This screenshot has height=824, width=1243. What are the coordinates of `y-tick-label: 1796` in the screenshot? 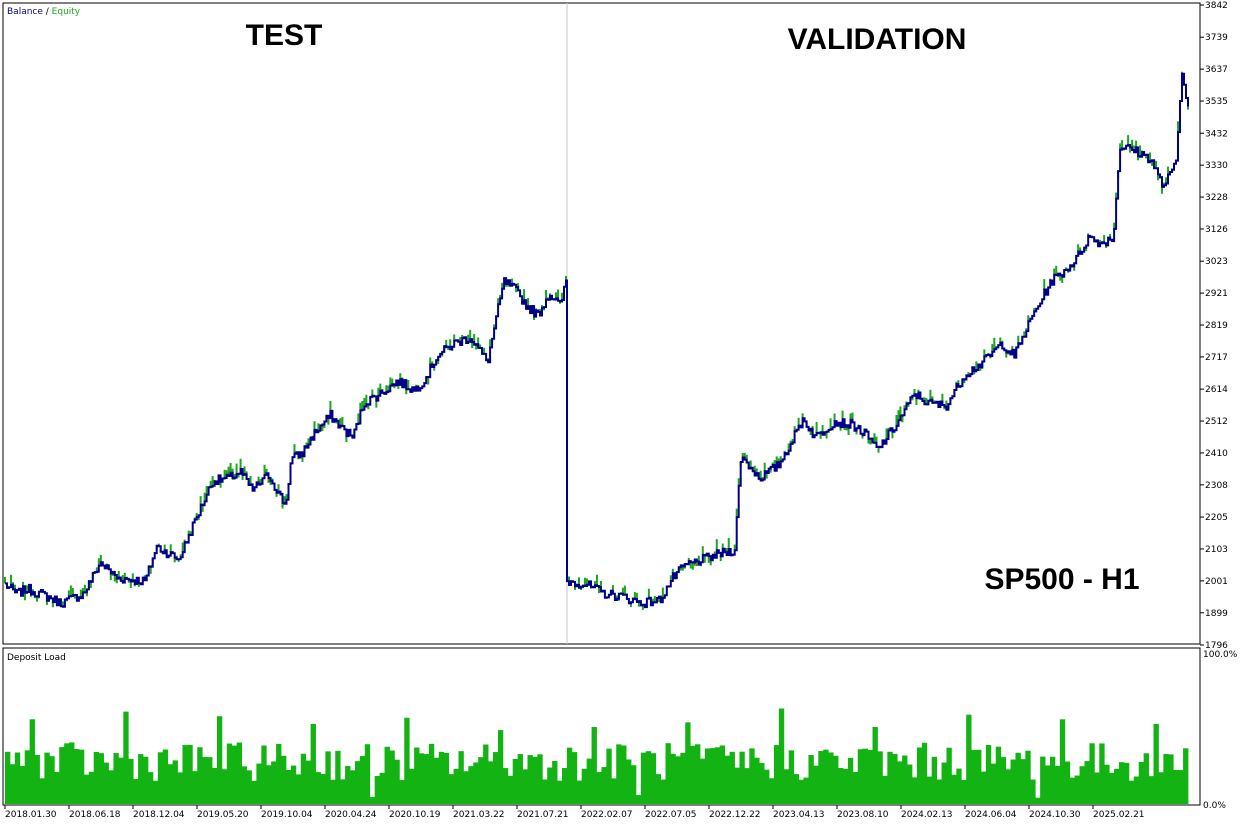 It's located at (1216, 646).